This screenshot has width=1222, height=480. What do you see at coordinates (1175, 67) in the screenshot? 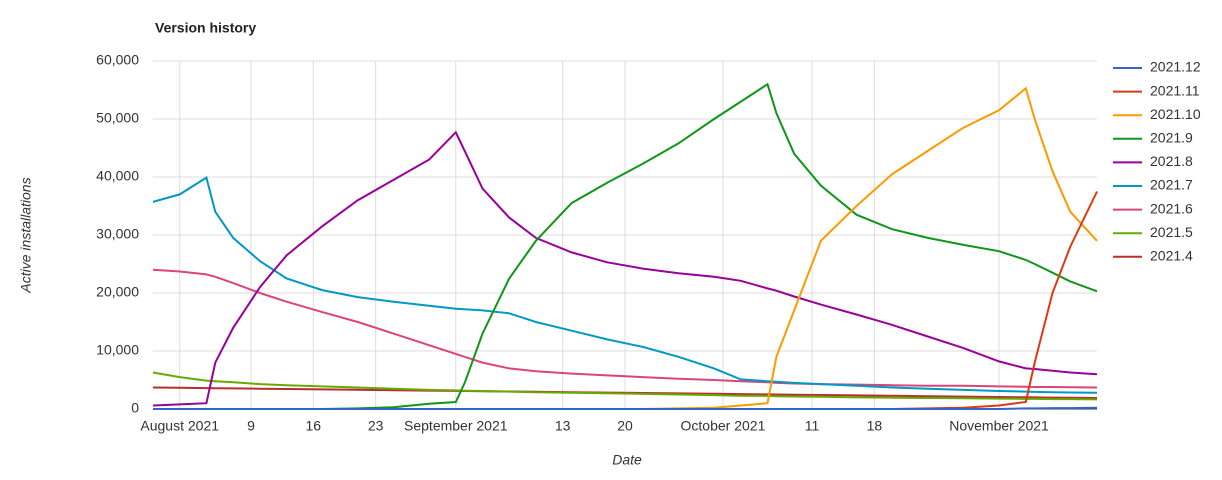
I see `legend-label: 2021.12` at bounding box center [1175, 67].